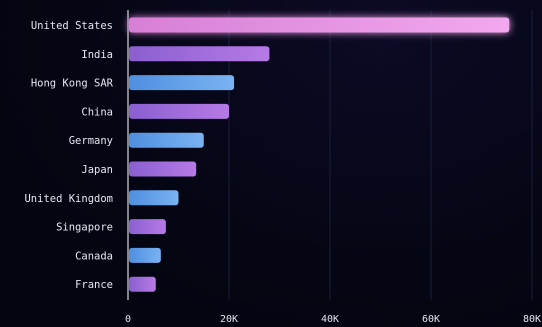 The image size is (542, 327). What do you see at coordinates (166, 140) in the screenshot?
I see `bar-germany` at bounding box center [166, 140].